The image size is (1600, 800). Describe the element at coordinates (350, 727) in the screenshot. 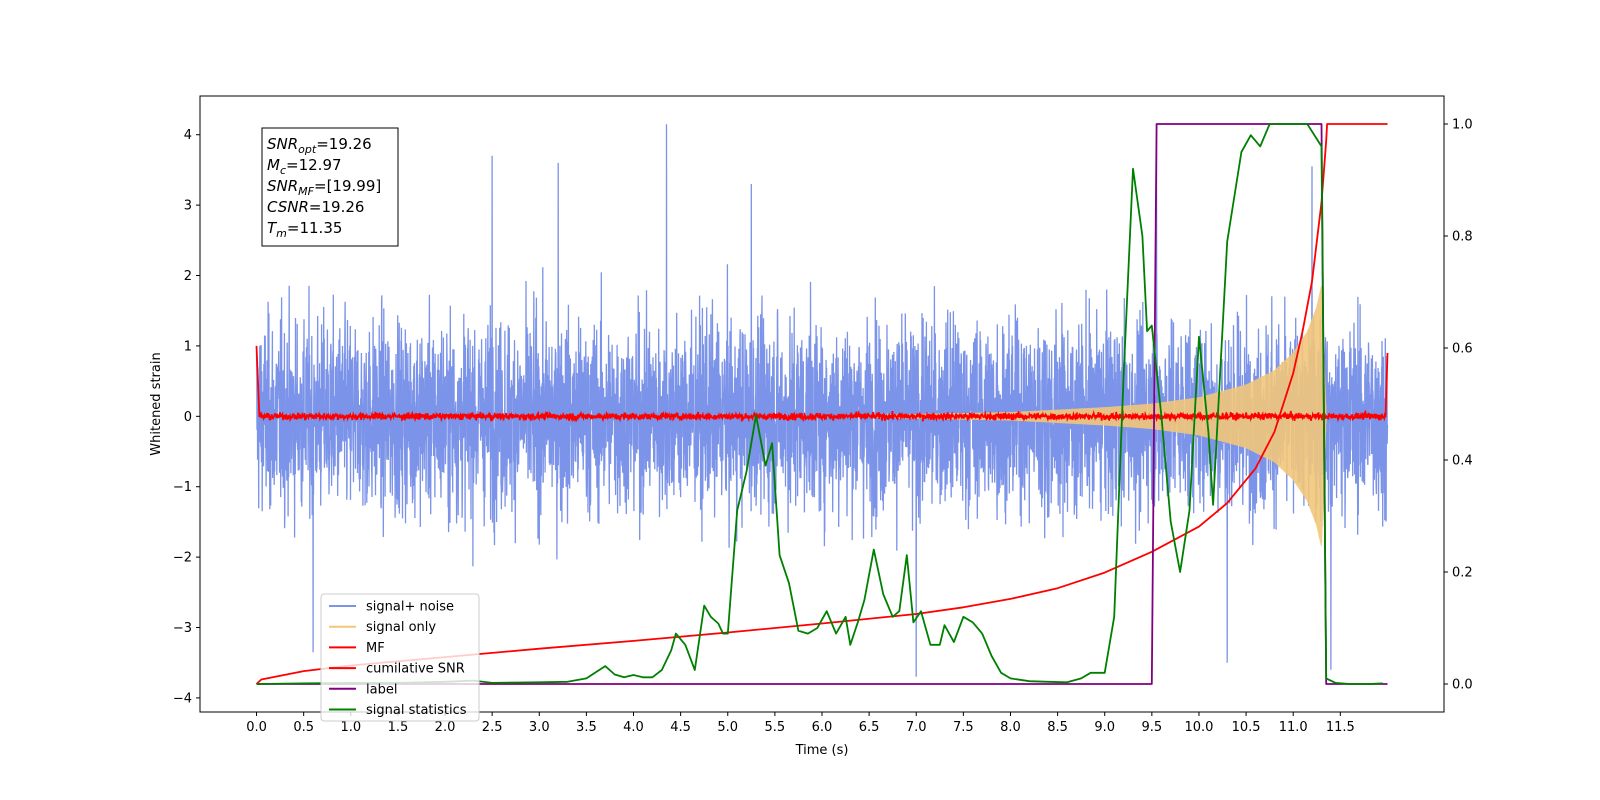

I see `x-tick-label: 1.0` at that location.